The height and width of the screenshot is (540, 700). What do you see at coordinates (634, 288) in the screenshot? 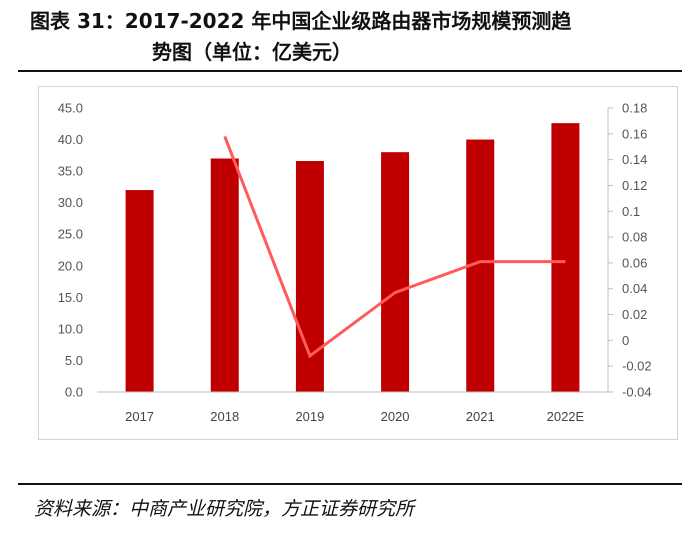
I see `right-axis-tick-label: 0.04` at bounding box center [634, 288].